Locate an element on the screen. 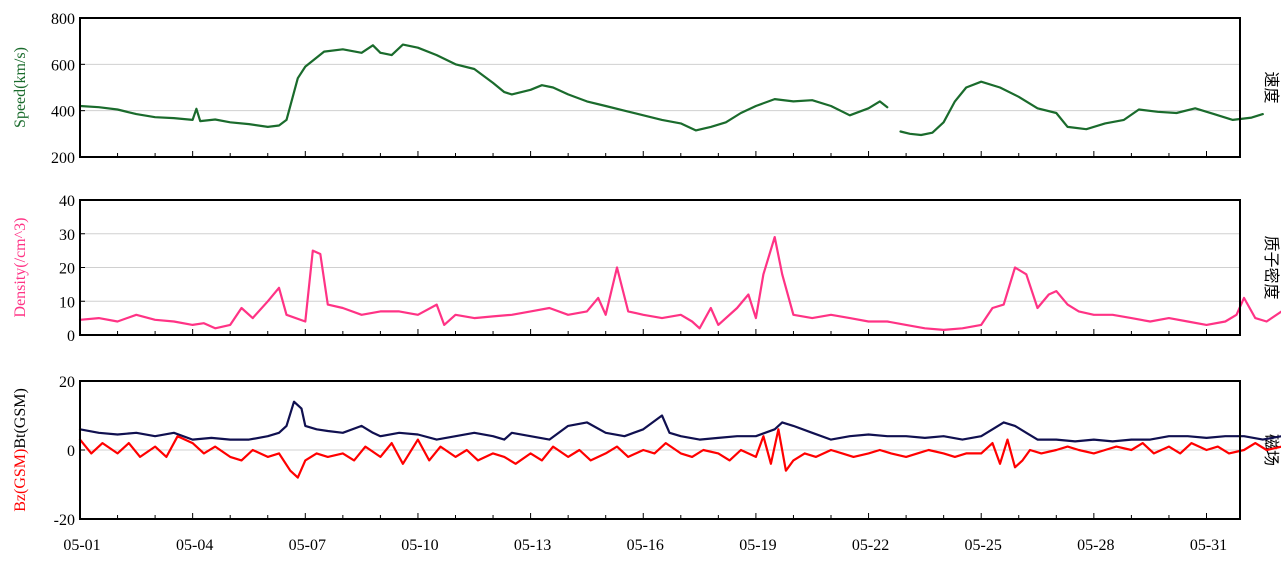 This screenshot has width=1281, height=570. y-axis-label: Density(/cm^3) is located at coordinates (20, 268).